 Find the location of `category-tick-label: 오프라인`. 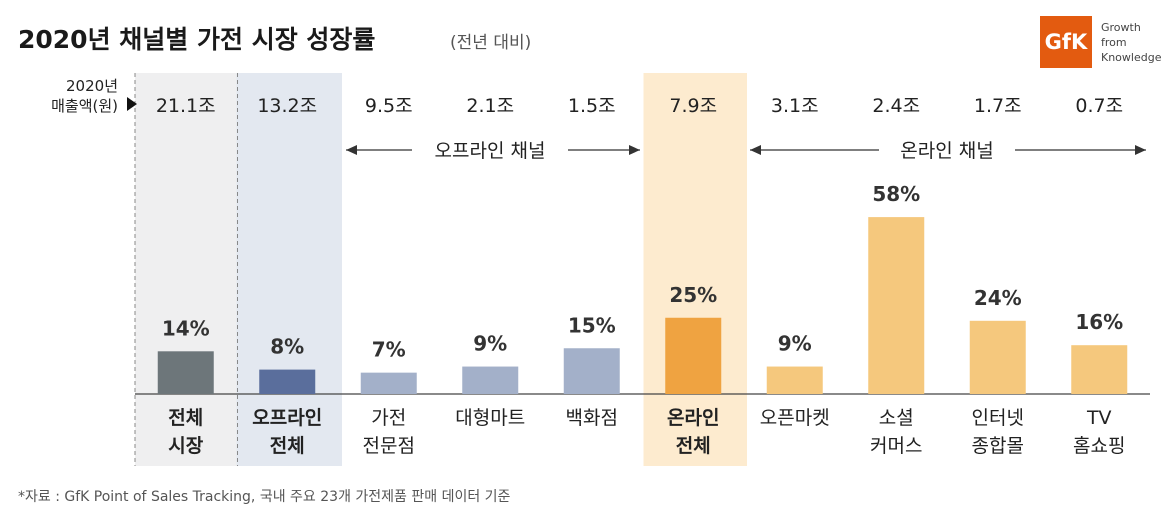

category-tick-label: 오프라인 is located at coordinates (287, 418).